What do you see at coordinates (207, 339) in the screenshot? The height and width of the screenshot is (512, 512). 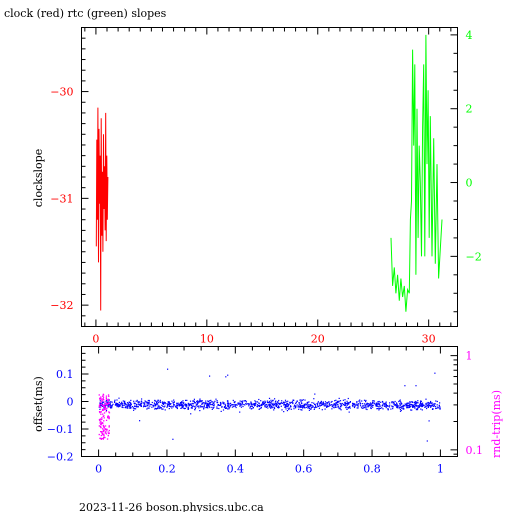 I see `x-tick-label: 10` at bounding box center [207, 339].